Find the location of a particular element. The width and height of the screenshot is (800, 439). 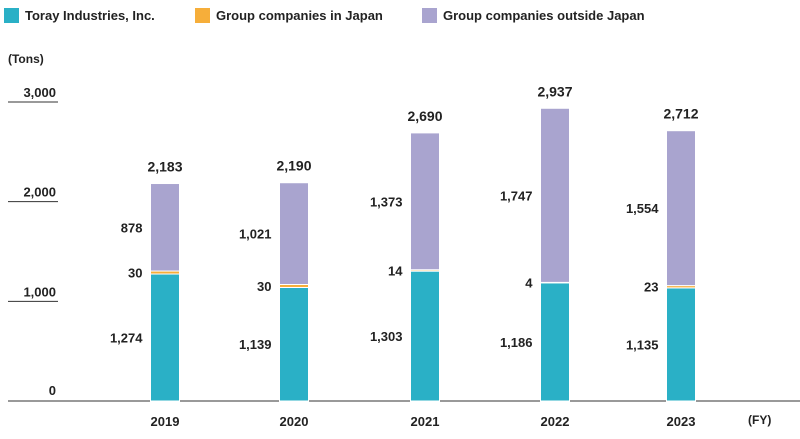

y-tick-label: 1,000 is located at coordinates (39, 291).